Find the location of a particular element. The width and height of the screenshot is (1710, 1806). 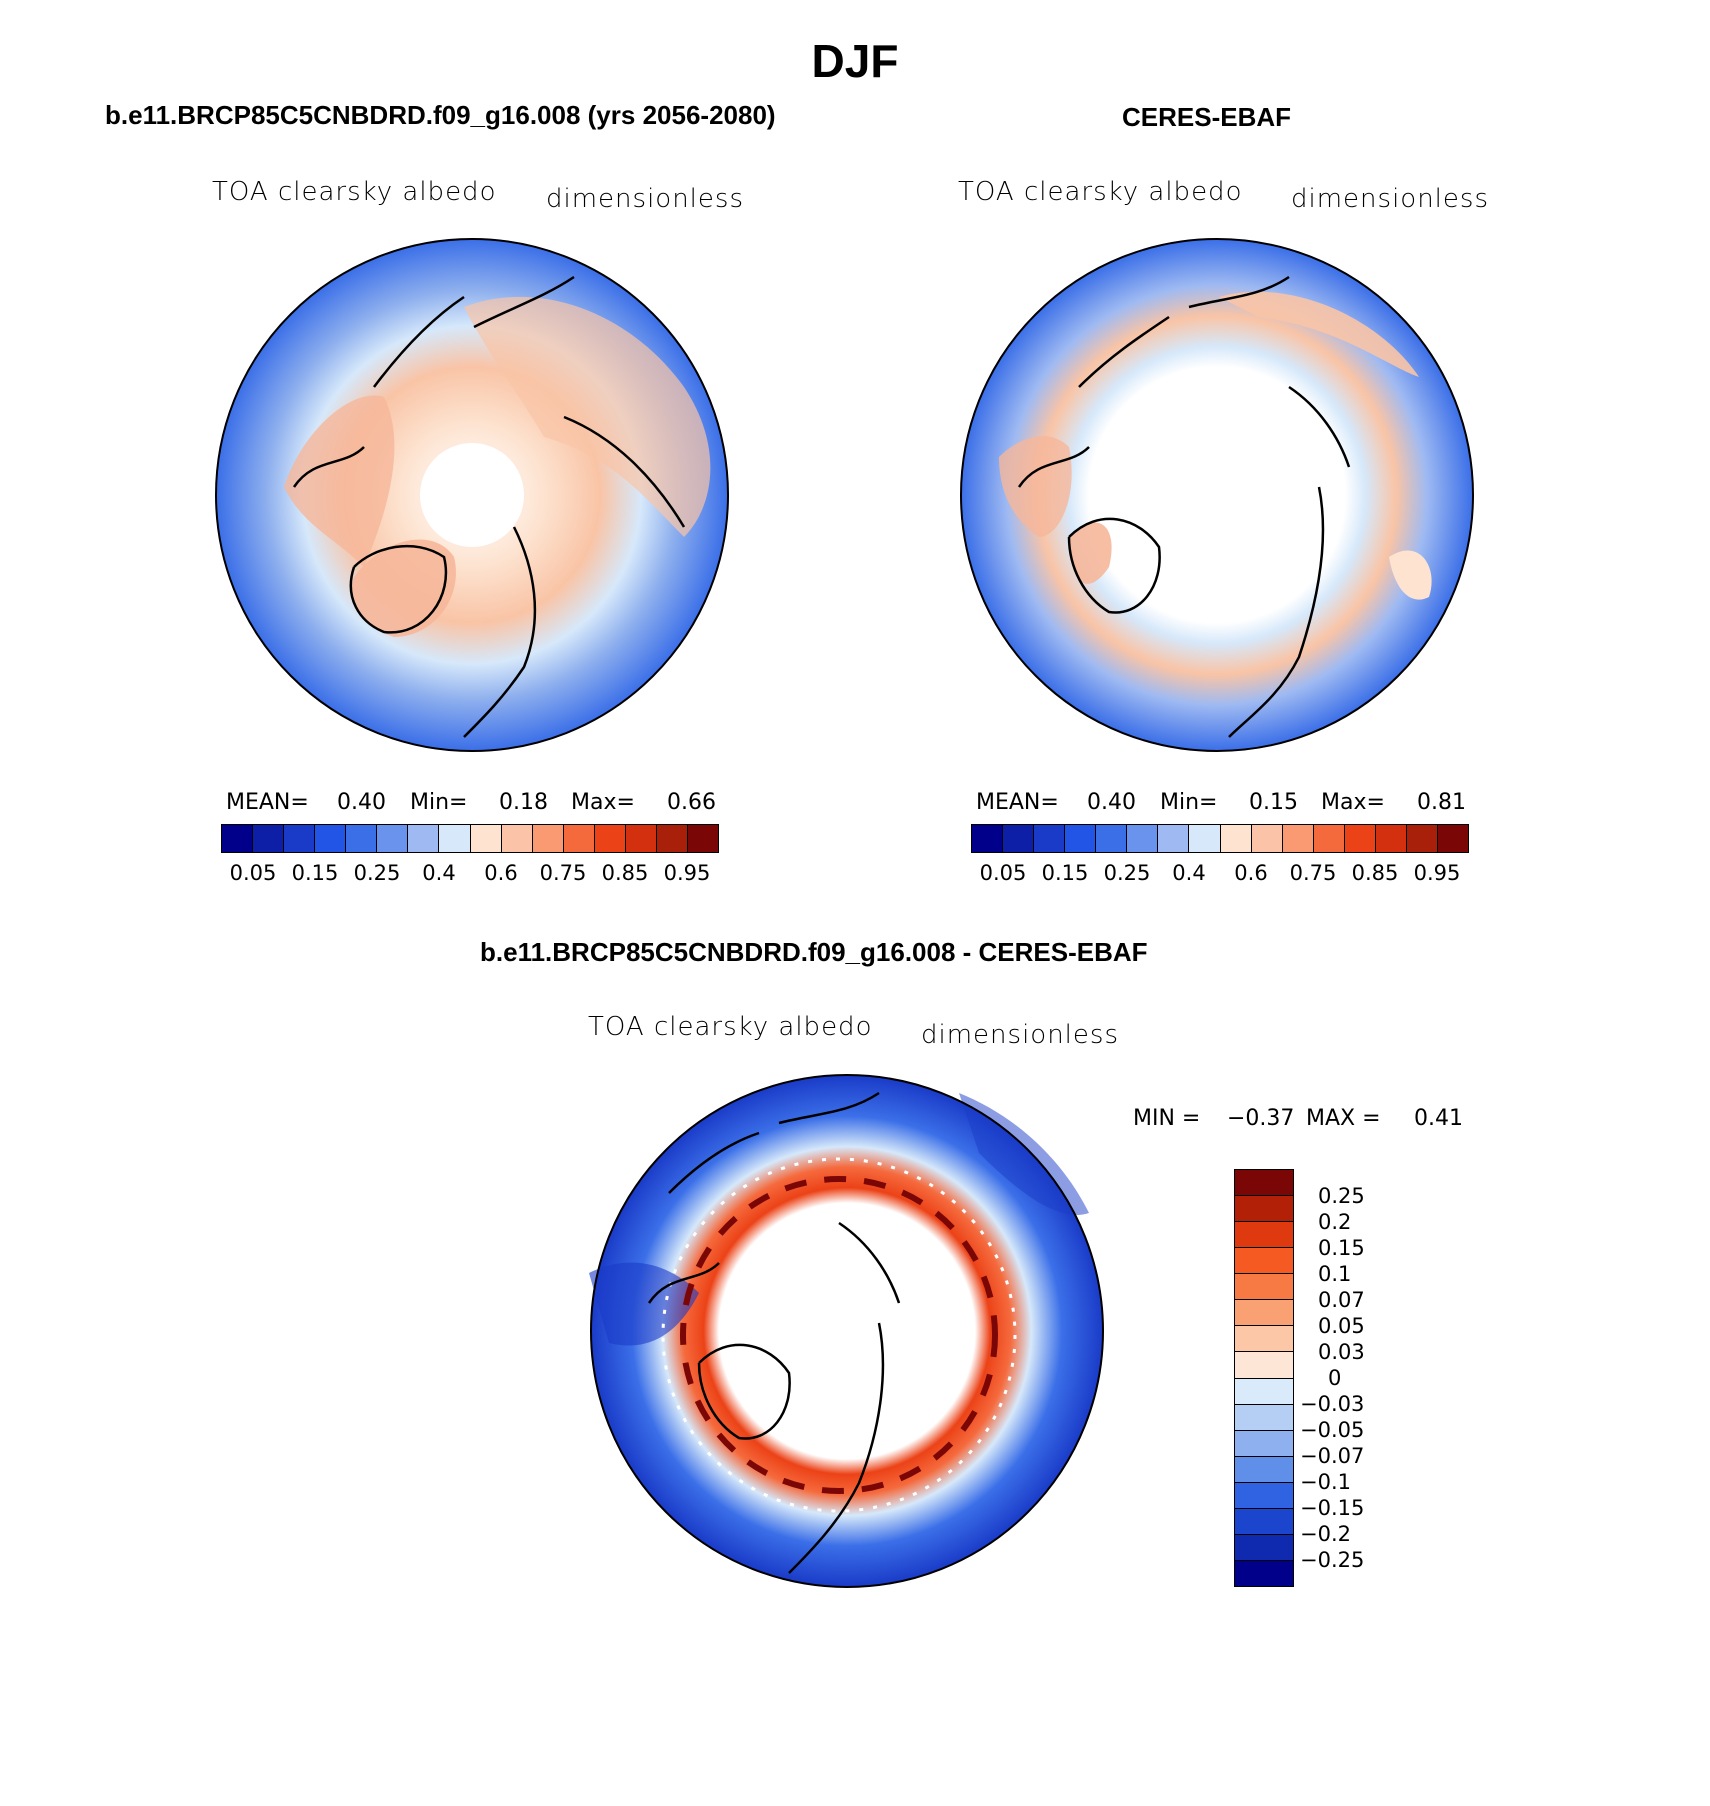

obs-colorbar-tick-label: 0.25 is located at coordinates (1127, 873).